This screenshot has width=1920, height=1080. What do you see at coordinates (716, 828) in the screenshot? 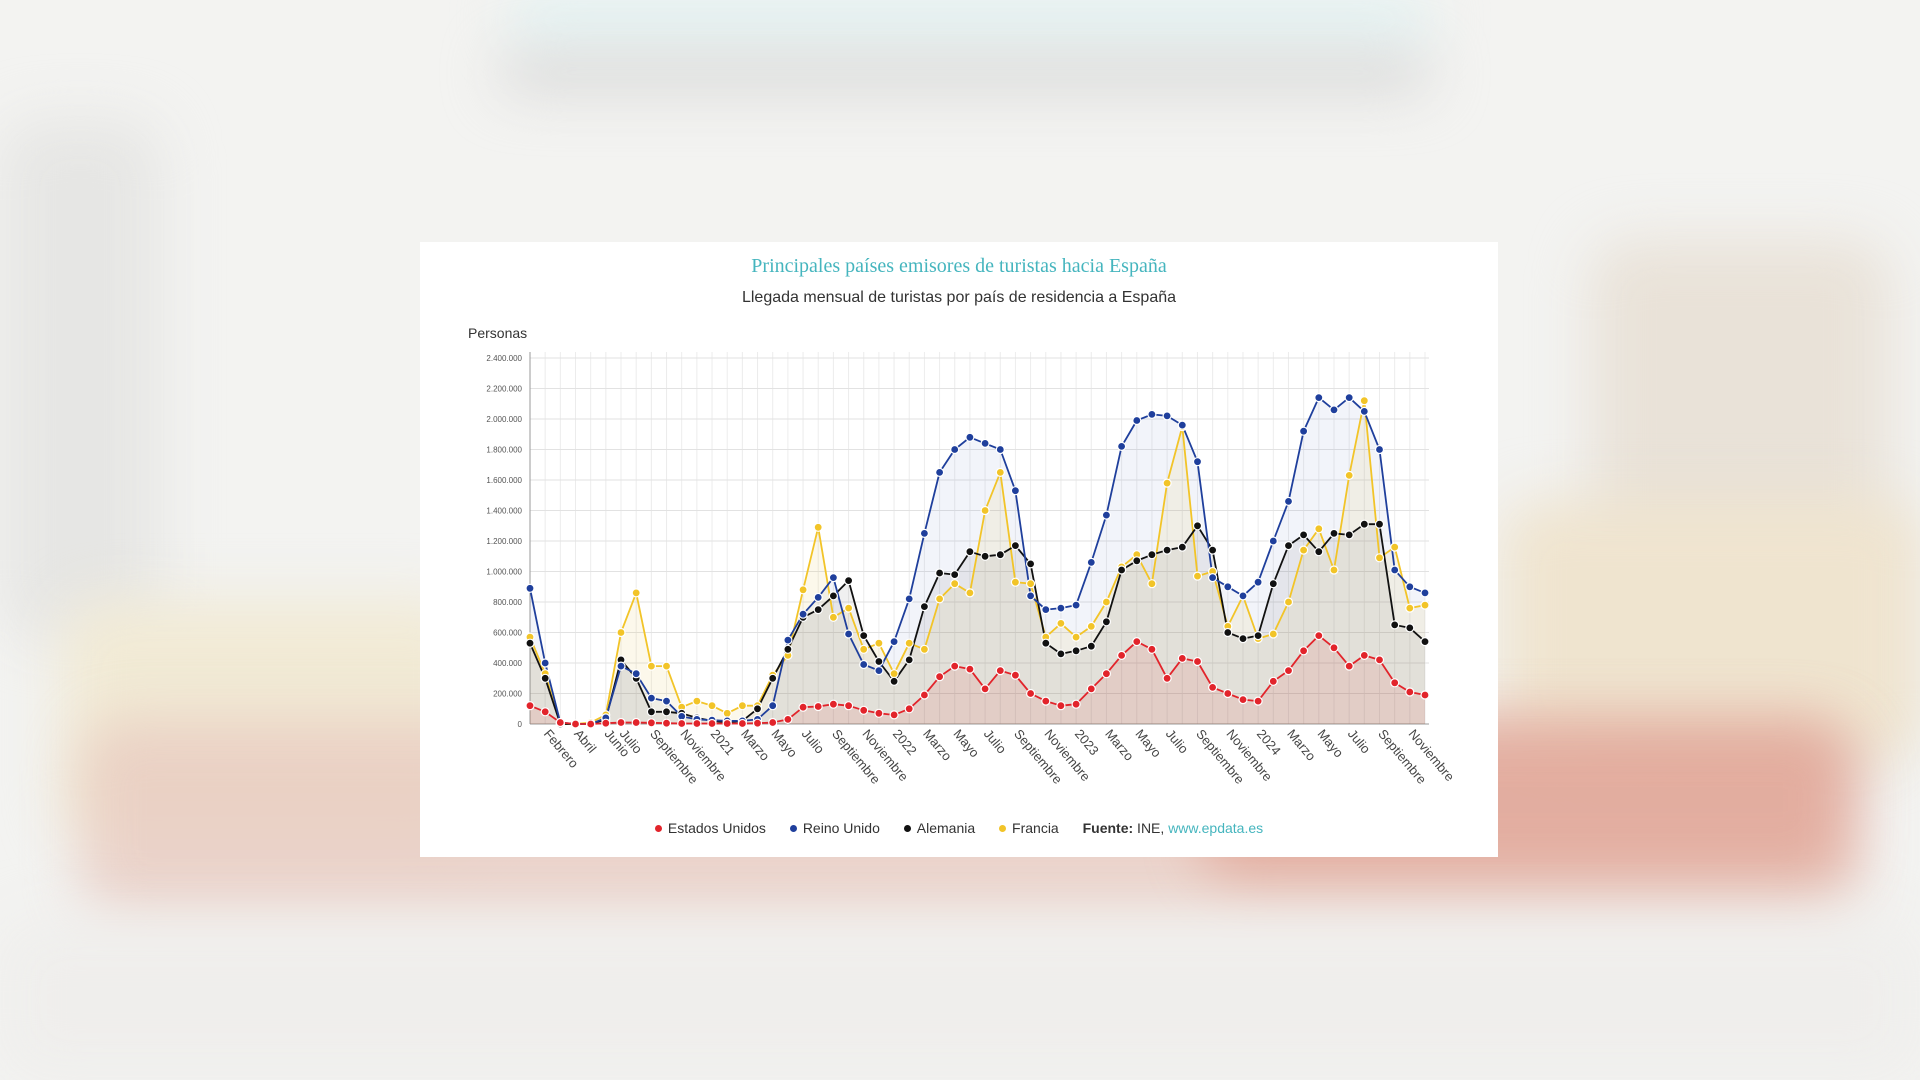
I see `legend-label: Estados Unidos` at bounding box center [716, 828].